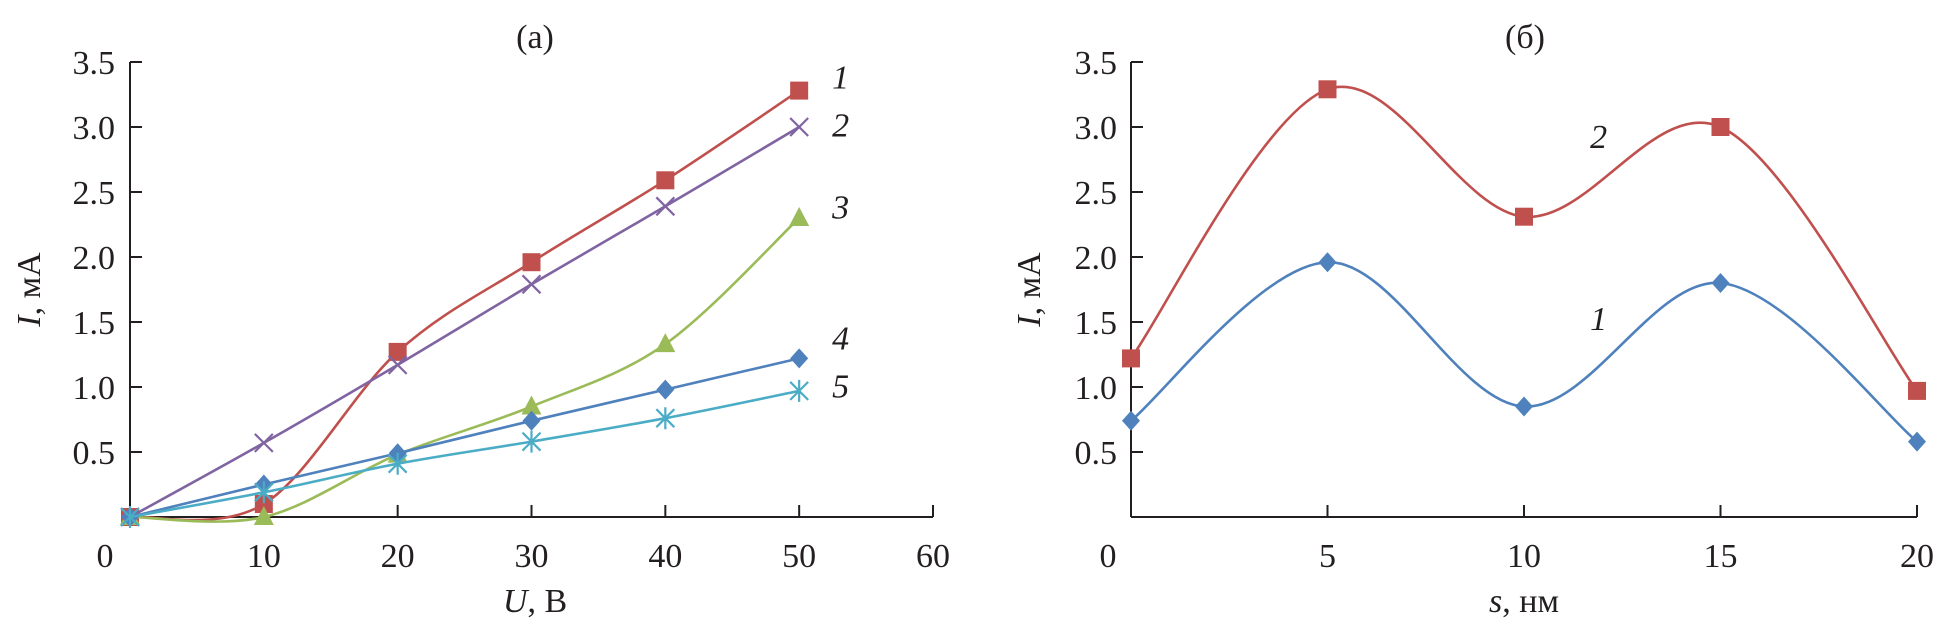 This screenshot has width=1938, height=626. I want to click on chart-title: (б), so click(1525, 37).